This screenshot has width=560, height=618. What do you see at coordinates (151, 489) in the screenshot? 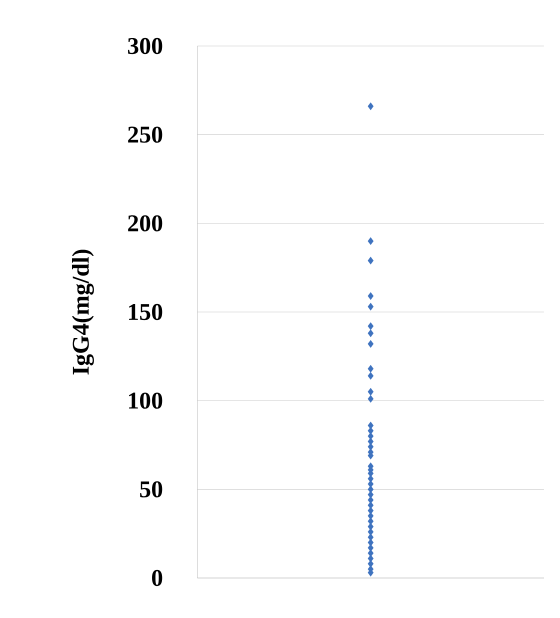
I see `y-tick-label: 50` at bounding box center [151, 489].